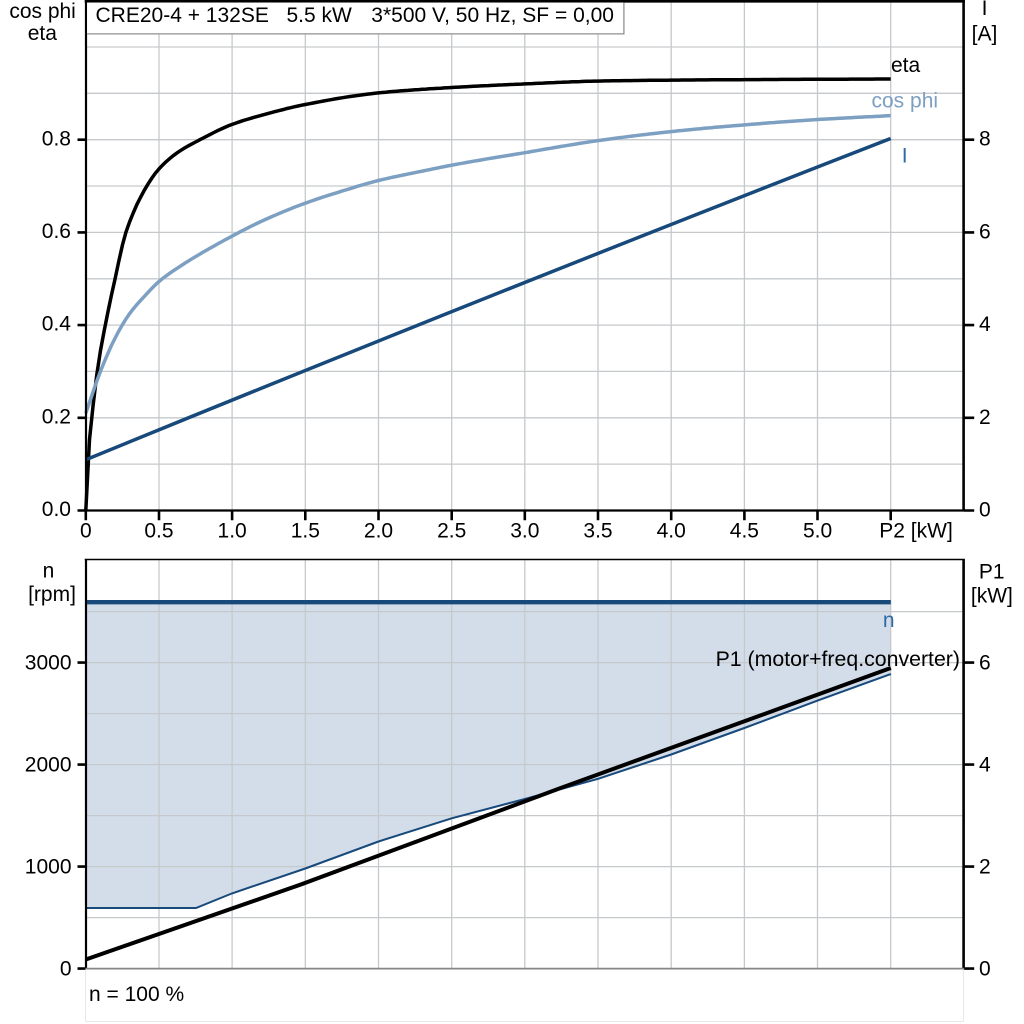 This screenshot has height=1024, width=1024. I want to click on svg-text: 0.6, so click(56, 231).